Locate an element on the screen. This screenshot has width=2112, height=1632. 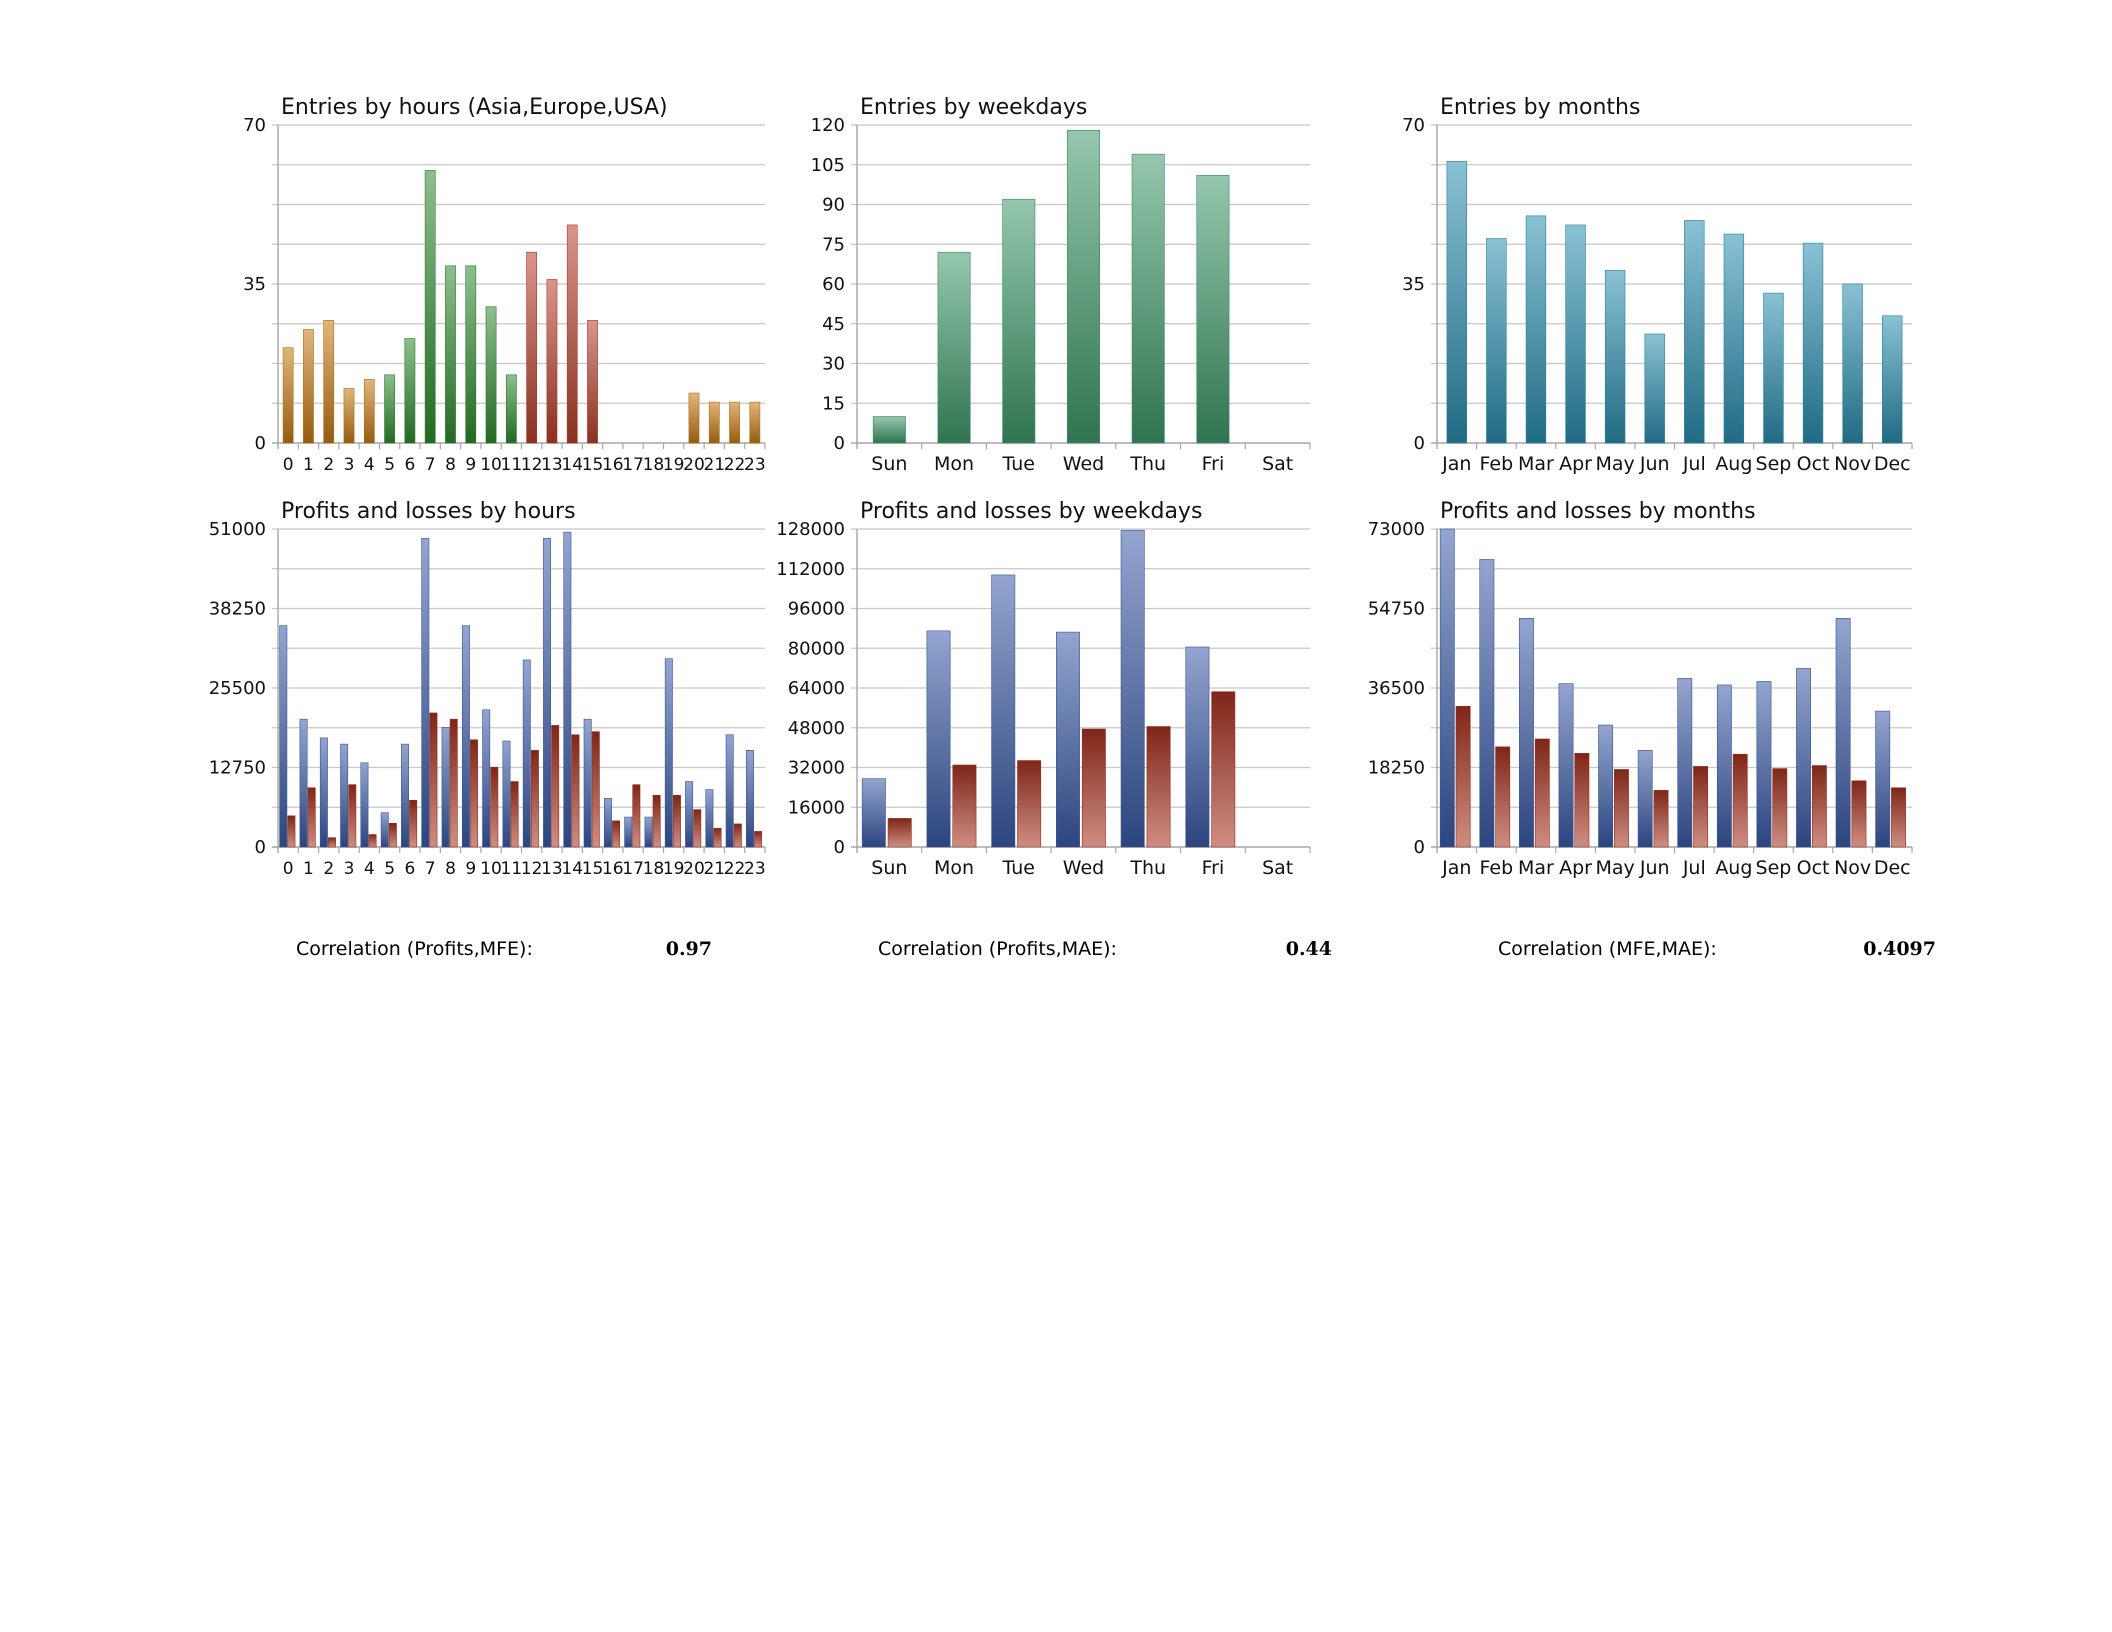
y-tick-label: 90 is located at coordinates (833, 205).